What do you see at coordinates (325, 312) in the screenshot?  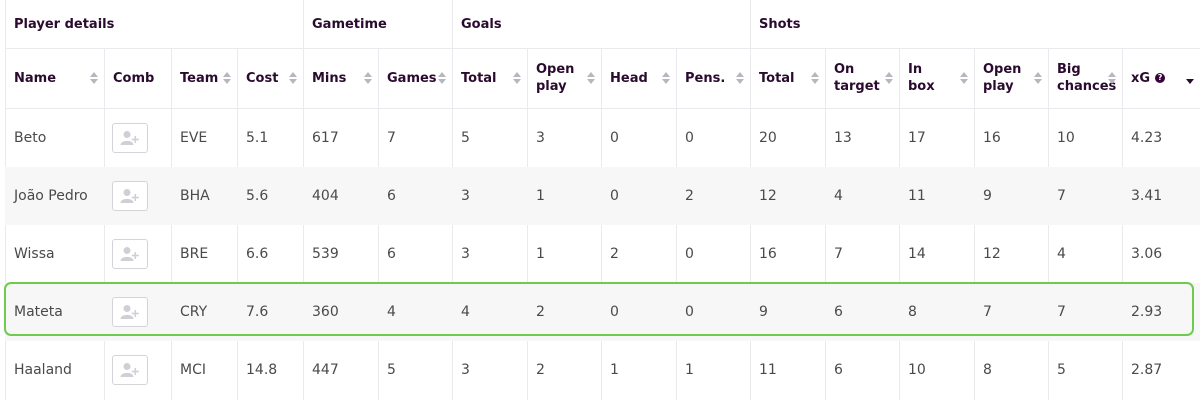 I see `cell-mins: 360` at bounding box center [325, 312].